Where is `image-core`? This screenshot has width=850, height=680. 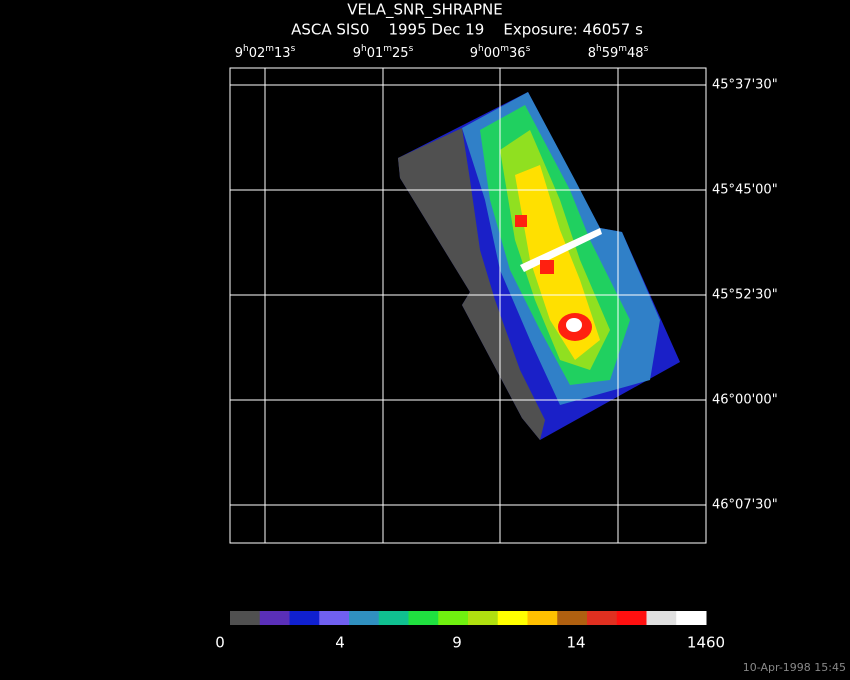
image-core is located at coordinates (574, 325).